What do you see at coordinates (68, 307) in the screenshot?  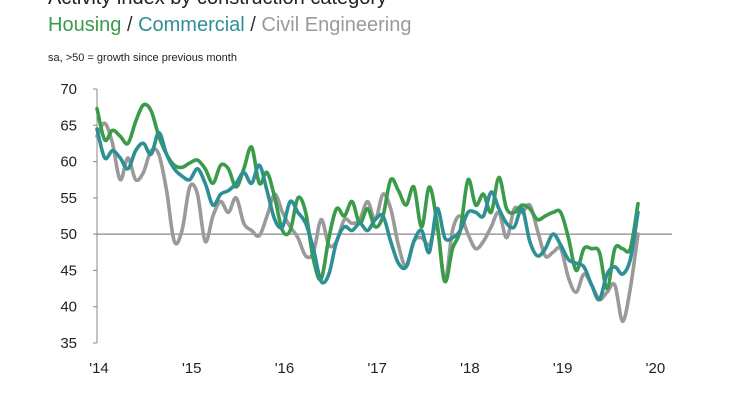 I see `y-tick-label: 40` at bounding box center [68, 307].